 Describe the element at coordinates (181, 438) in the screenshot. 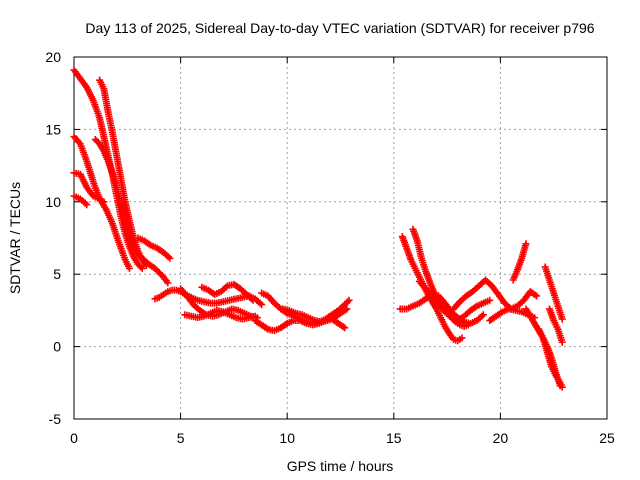

I see `x-tick-label: 5` at that location.